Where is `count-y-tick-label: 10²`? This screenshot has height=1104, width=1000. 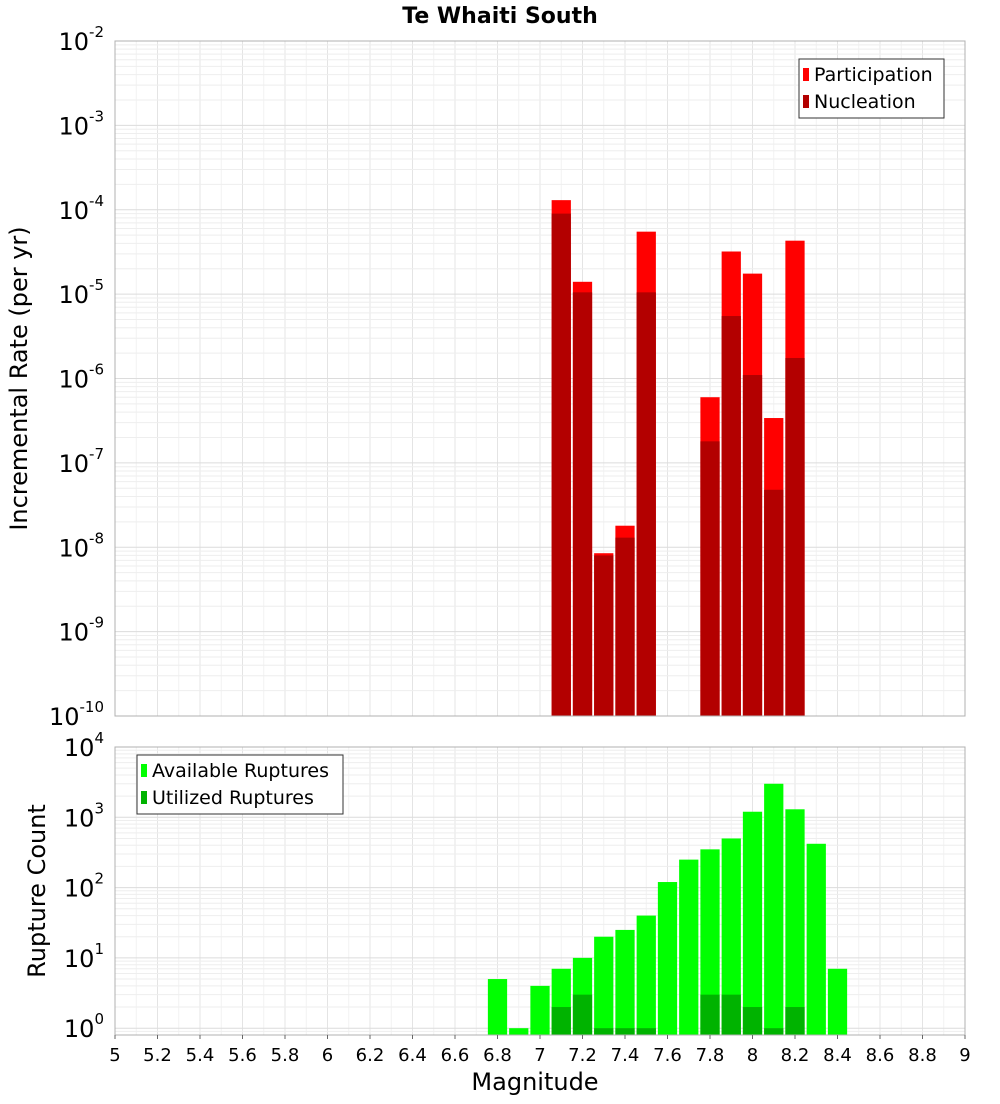 count-y-tick-label: 10² is located at coordinates (84, 886).